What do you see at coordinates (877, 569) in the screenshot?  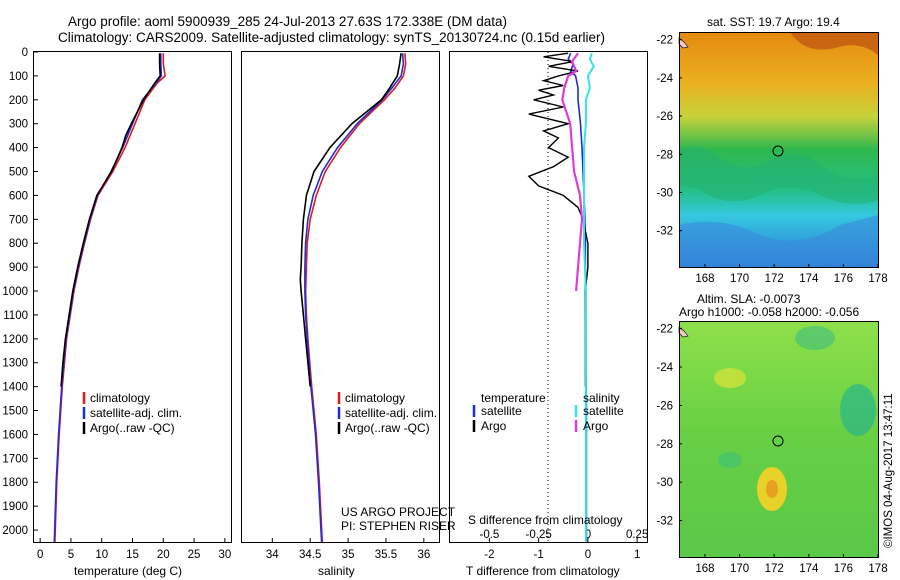 I see `longitude-tick-label: 178` at bounding box center [877, 569].